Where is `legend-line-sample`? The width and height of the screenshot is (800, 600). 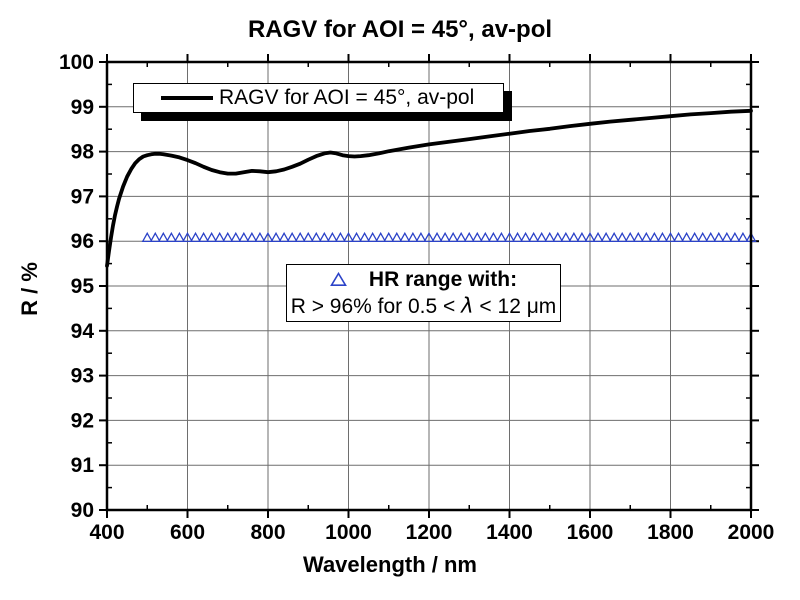 legend-line-sample is located at coordinates (187, 98).